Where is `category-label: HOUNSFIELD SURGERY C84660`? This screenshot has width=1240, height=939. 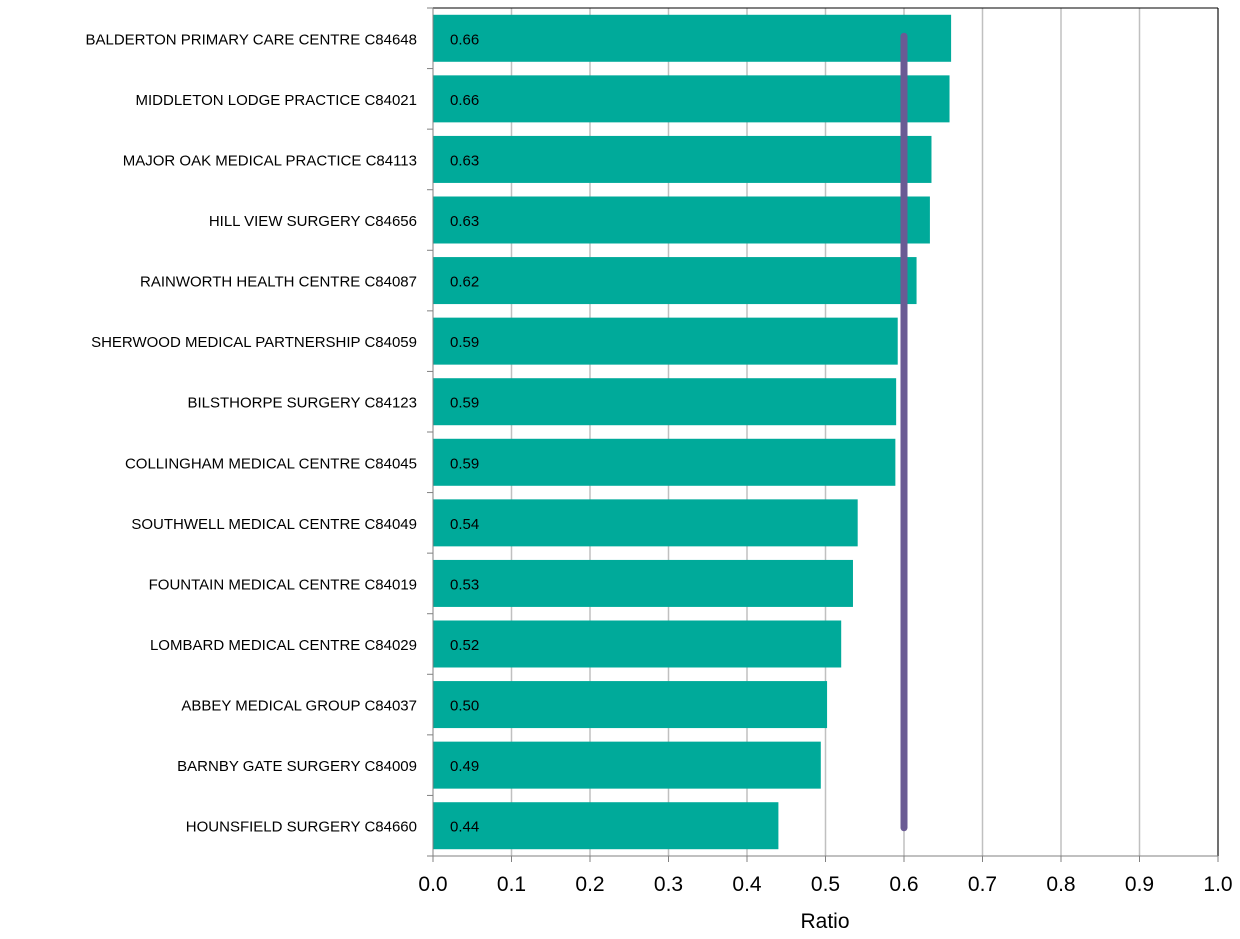 category-label: HOUNSFIELD SURGERY C84660 is located at coordinates (301, 827).